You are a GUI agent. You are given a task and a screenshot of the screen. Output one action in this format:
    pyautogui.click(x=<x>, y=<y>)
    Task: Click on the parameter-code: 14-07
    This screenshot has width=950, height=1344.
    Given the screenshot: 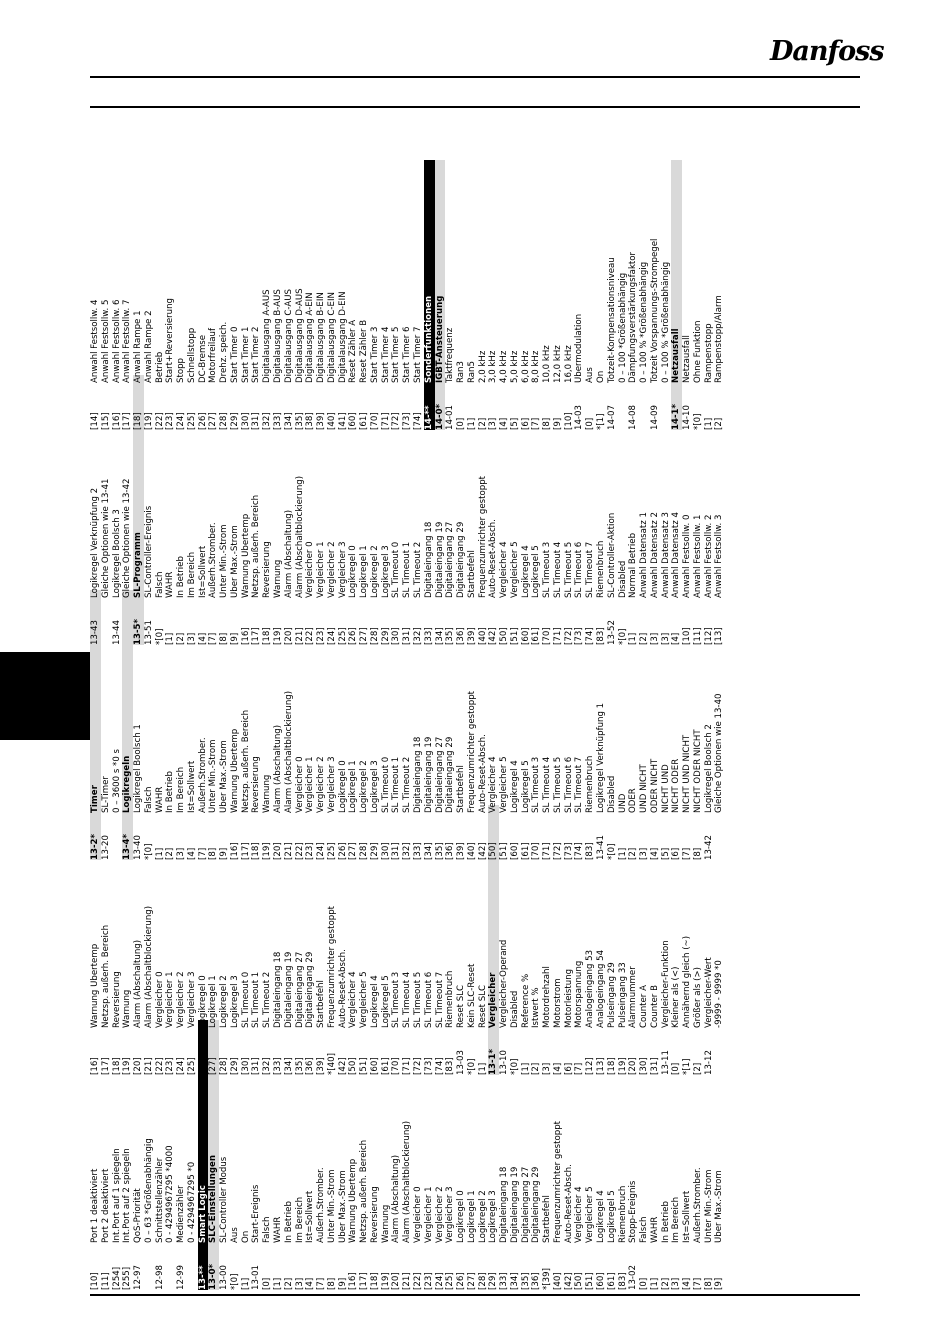 What is the action you would take?
    pyautogui.click(x=611, y=417)
    